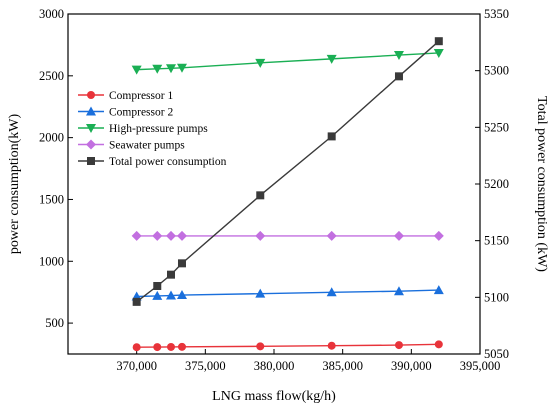  I want to click on y-right-tick-label: 5250, so click(496, 127).